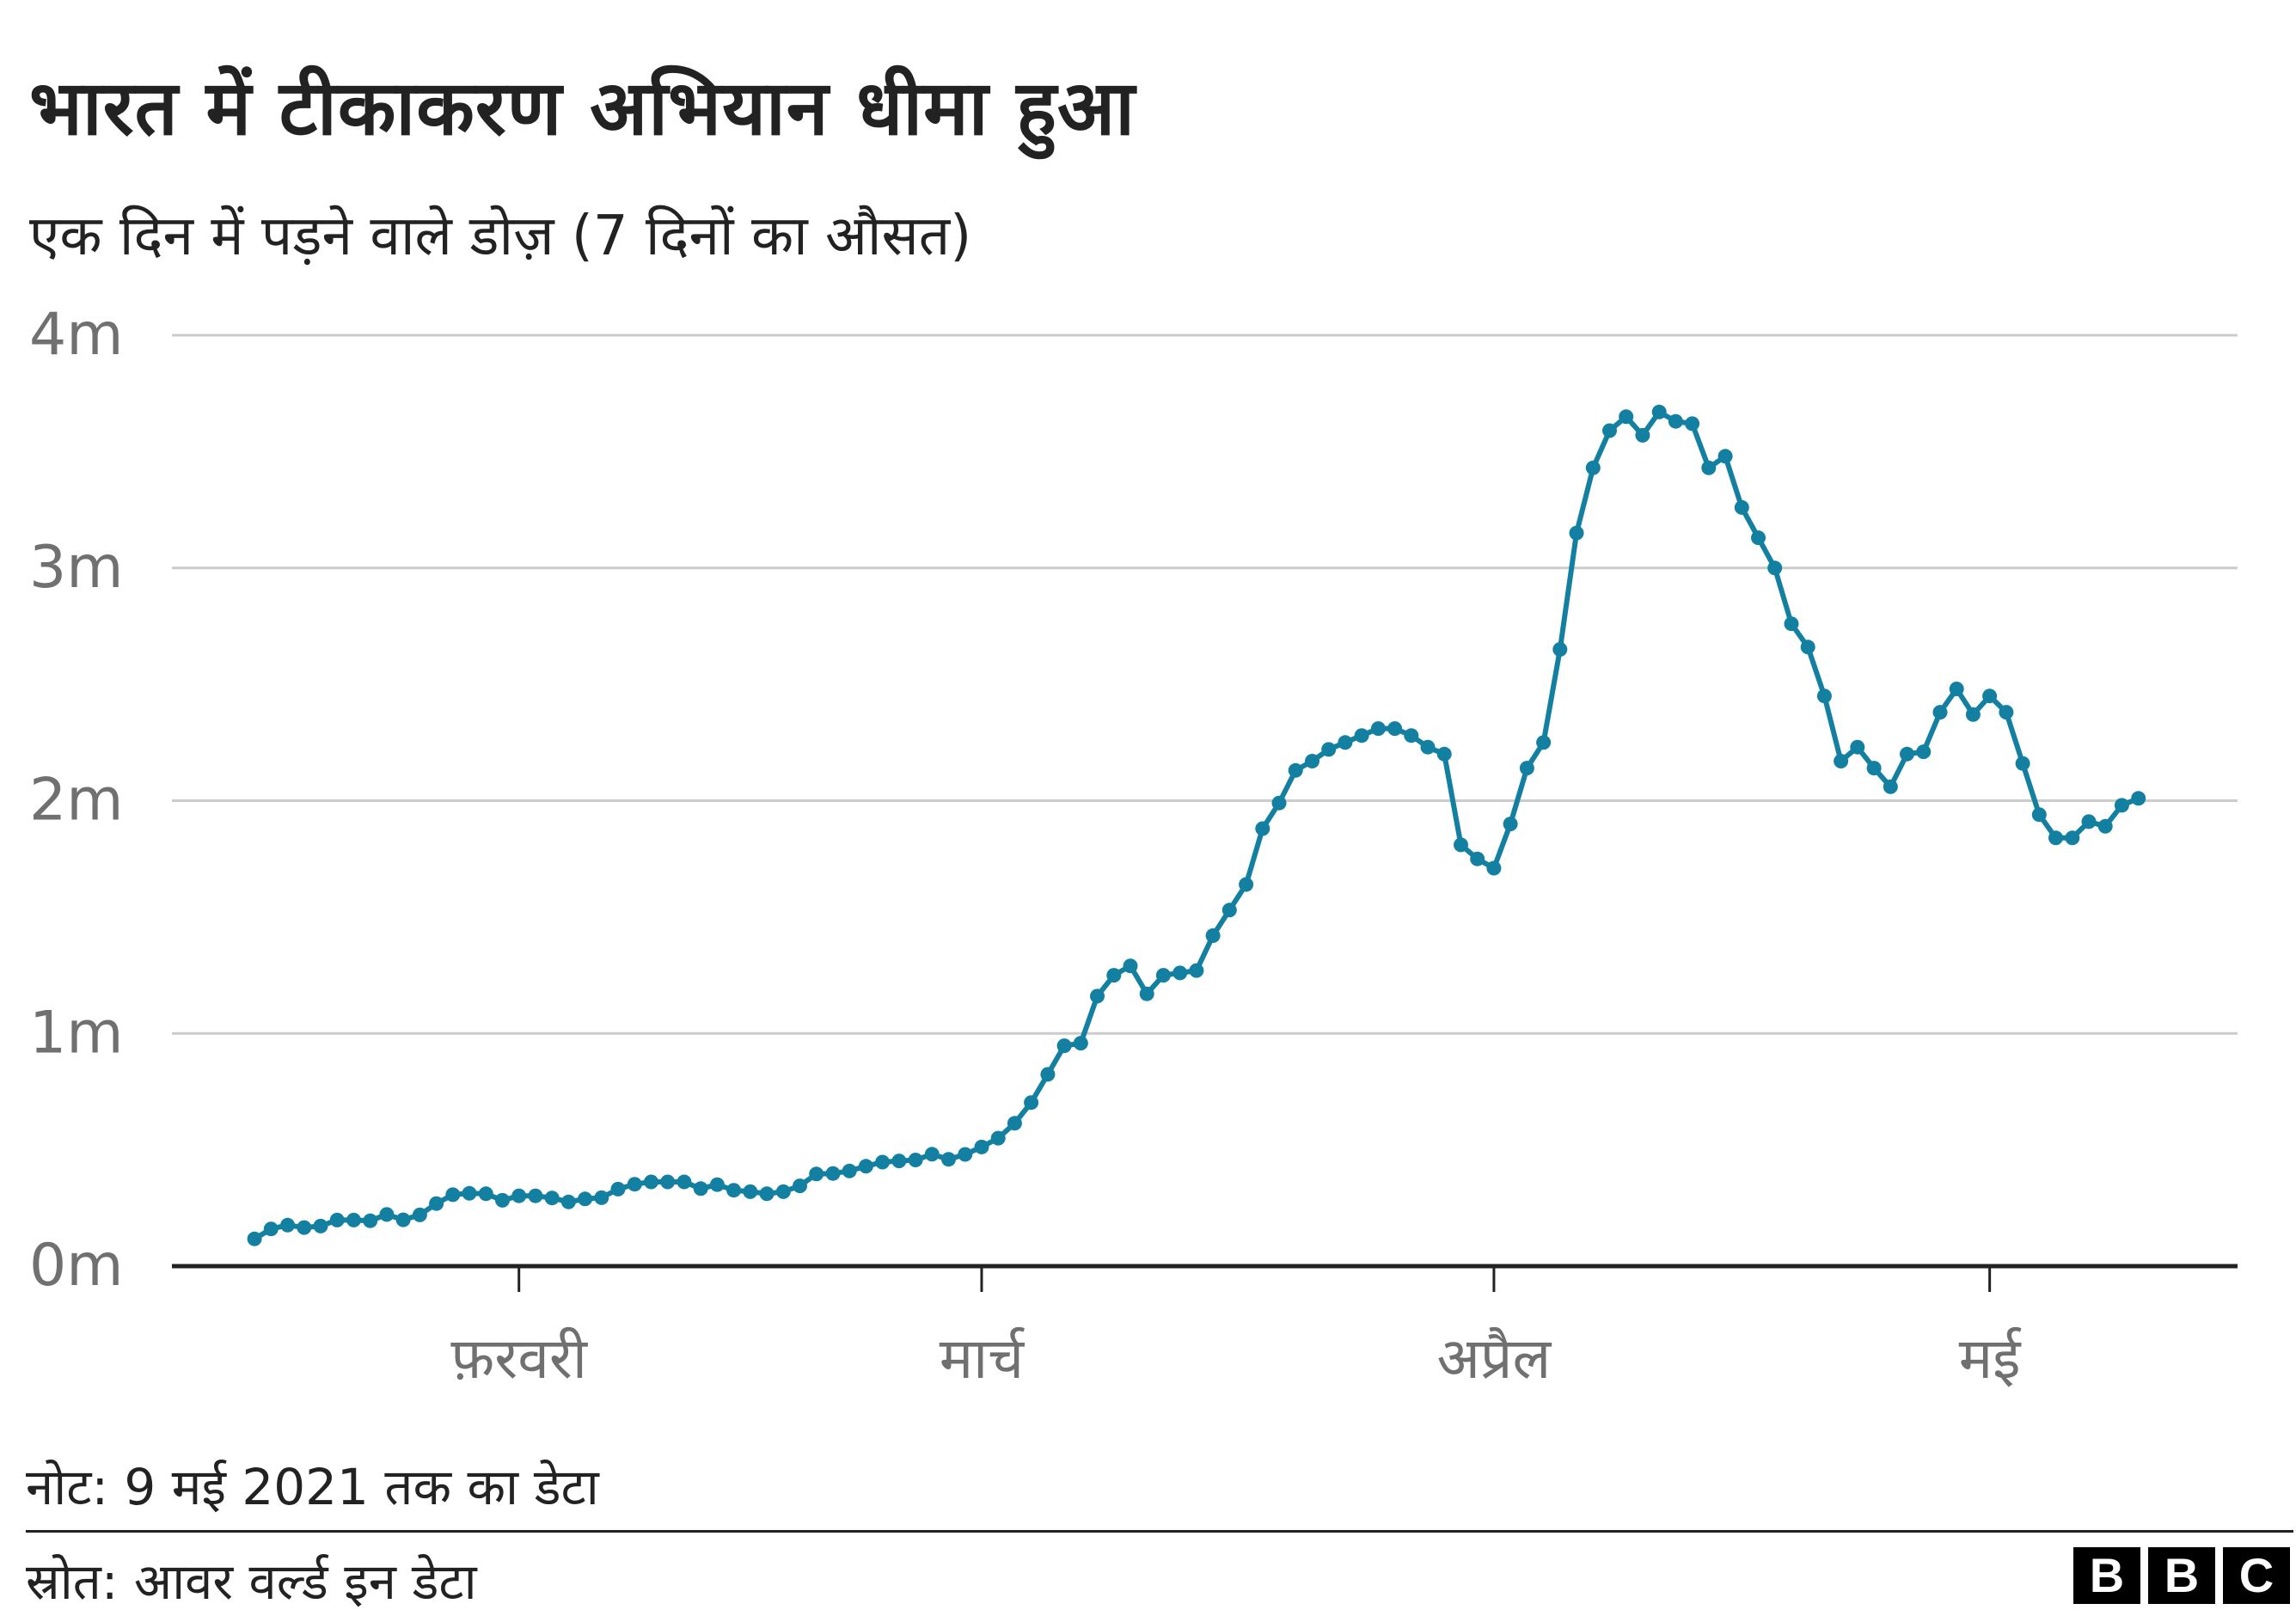  Describe the element at coordinates (2181, 1576) in the screenshot. I see `bbc-logo: B B C` at that location.